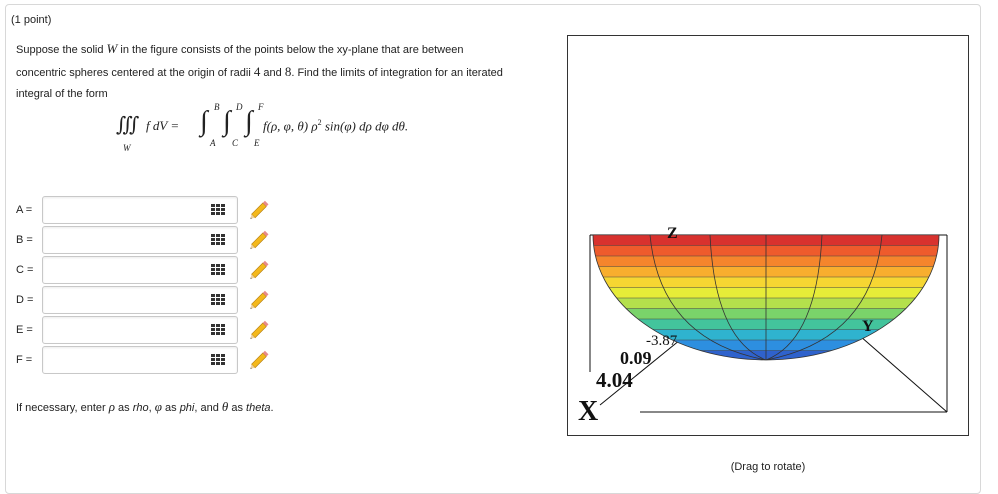 This screenshot has height=494, width=998. What do you see at coordinates (25, 300) in the screenshot?
I see `answer-label: D =` at bounding box center [25, 300].